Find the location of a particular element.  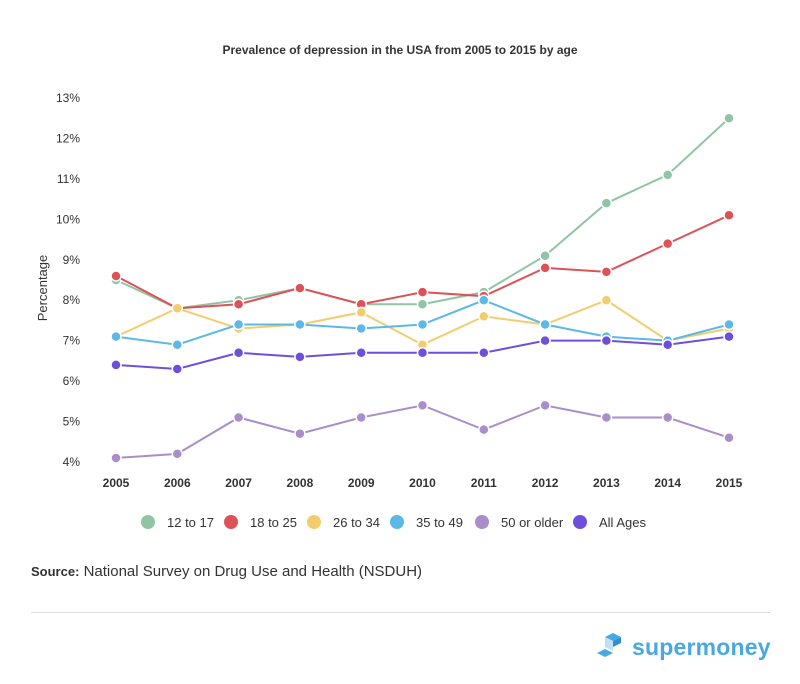

legend-item: 50 or older is located at coordinates (519, 522).